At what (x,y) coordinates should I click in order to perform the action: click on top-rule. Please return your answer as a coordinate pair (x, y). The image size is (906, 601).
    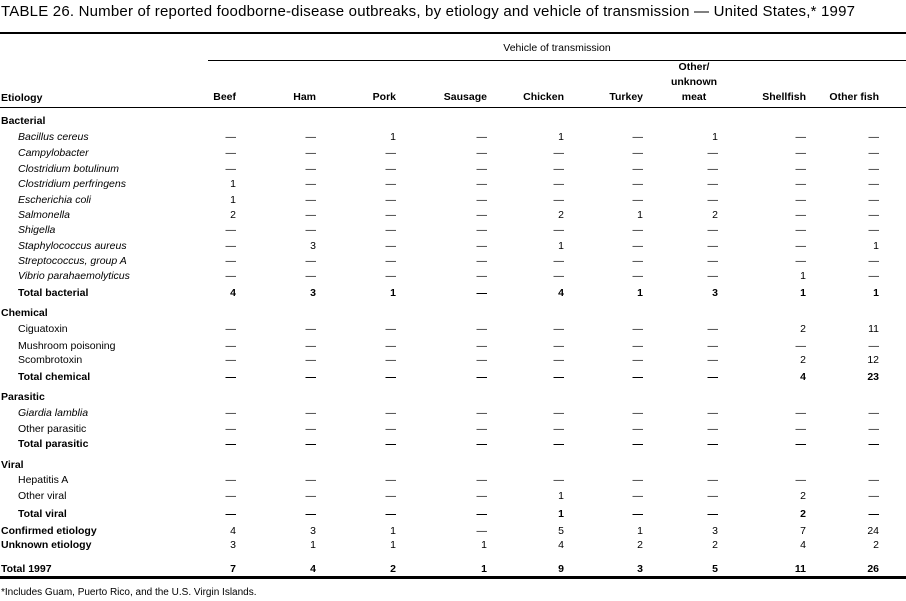
    Looking at the image, I should click on (453, 33).